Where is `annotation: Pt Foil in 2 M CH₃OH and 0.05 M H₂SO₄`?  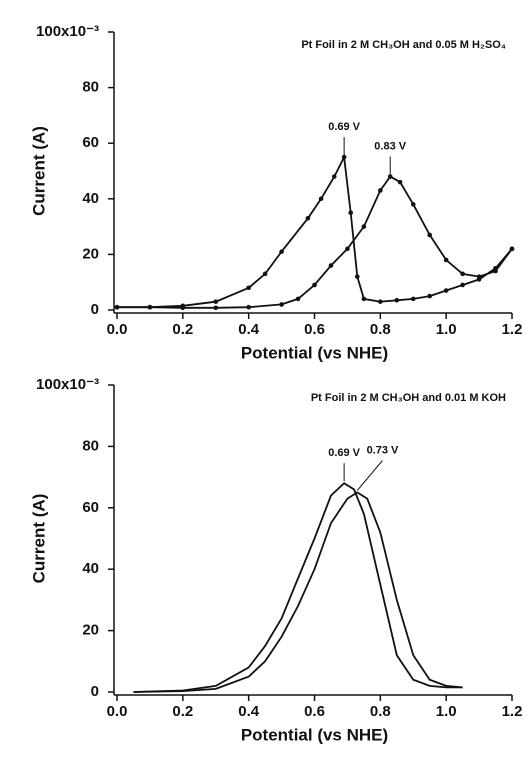
annotation: Pt Foil in 2 M CH₃OH and 0.05 M H₂SO₄ is located at coordinates (403, 45).